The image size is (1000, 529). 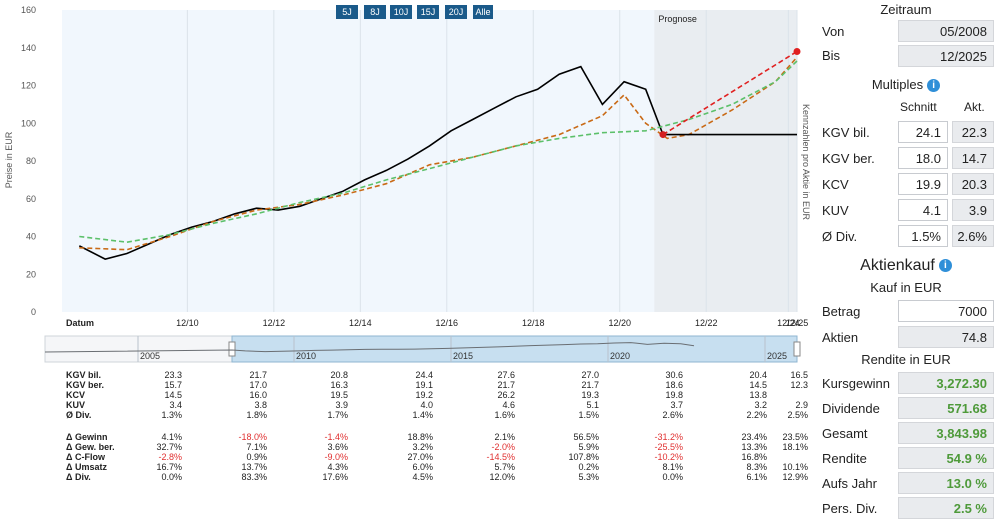 What do you see at coordinates (797, 415) in the screenshot?
I see `kennzahlen-cell: 2.5%` at bounding box center [797, 415].